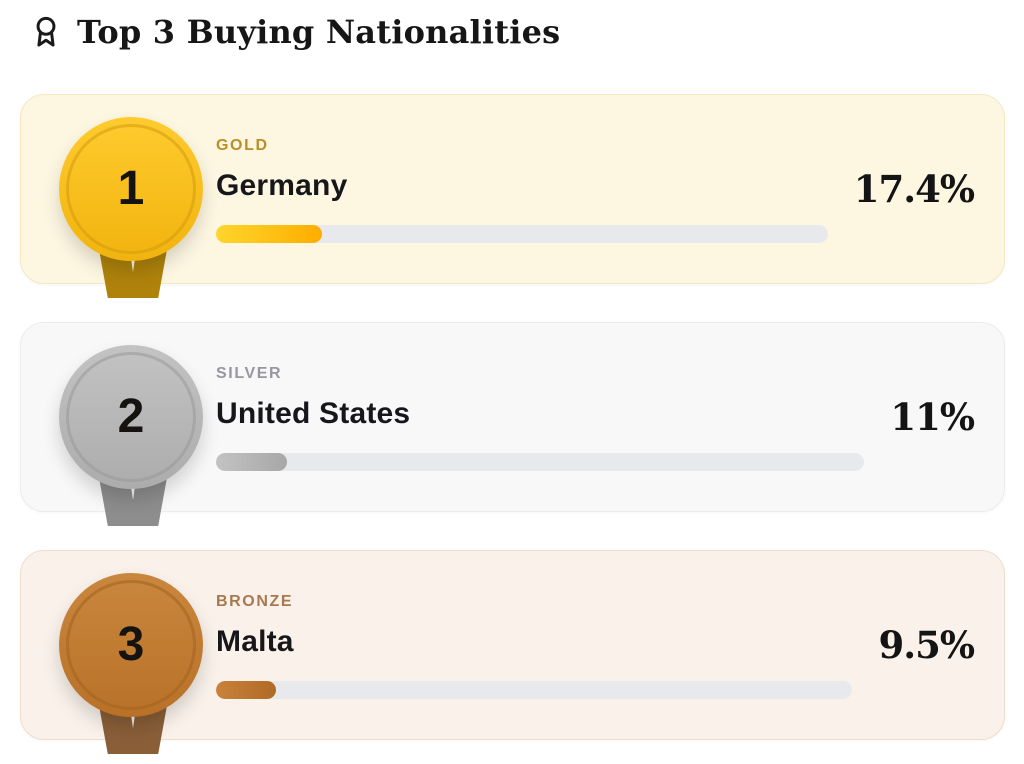 The height and width of the screenshot is (764, 1024). I want to click on country-name: Germany, so click(282, 185).